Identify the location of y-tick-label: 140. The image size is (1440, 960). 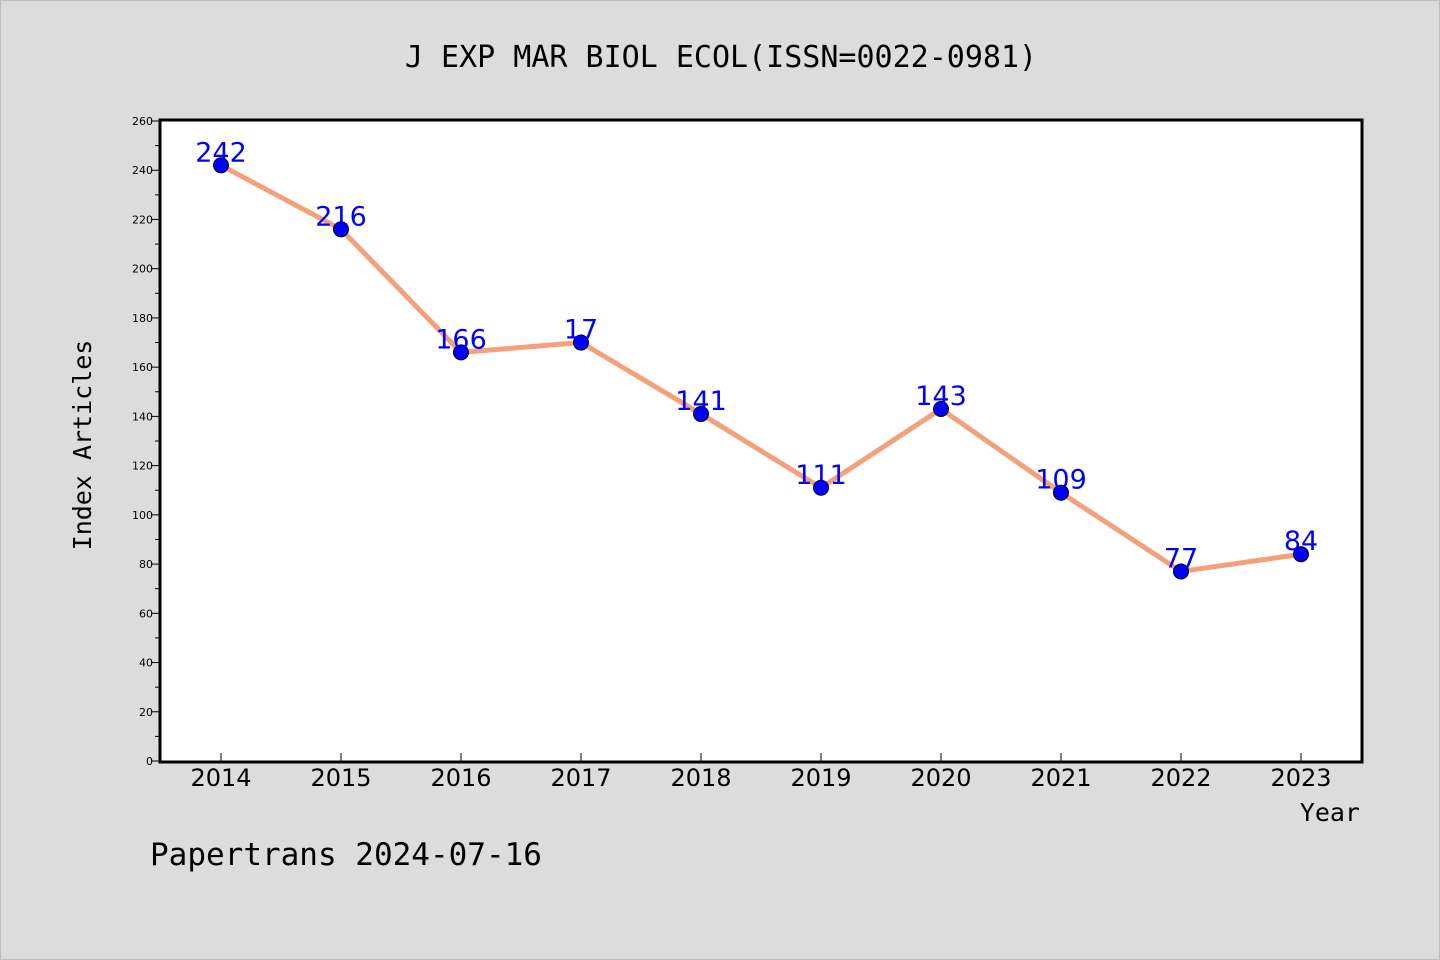
(142, 416).